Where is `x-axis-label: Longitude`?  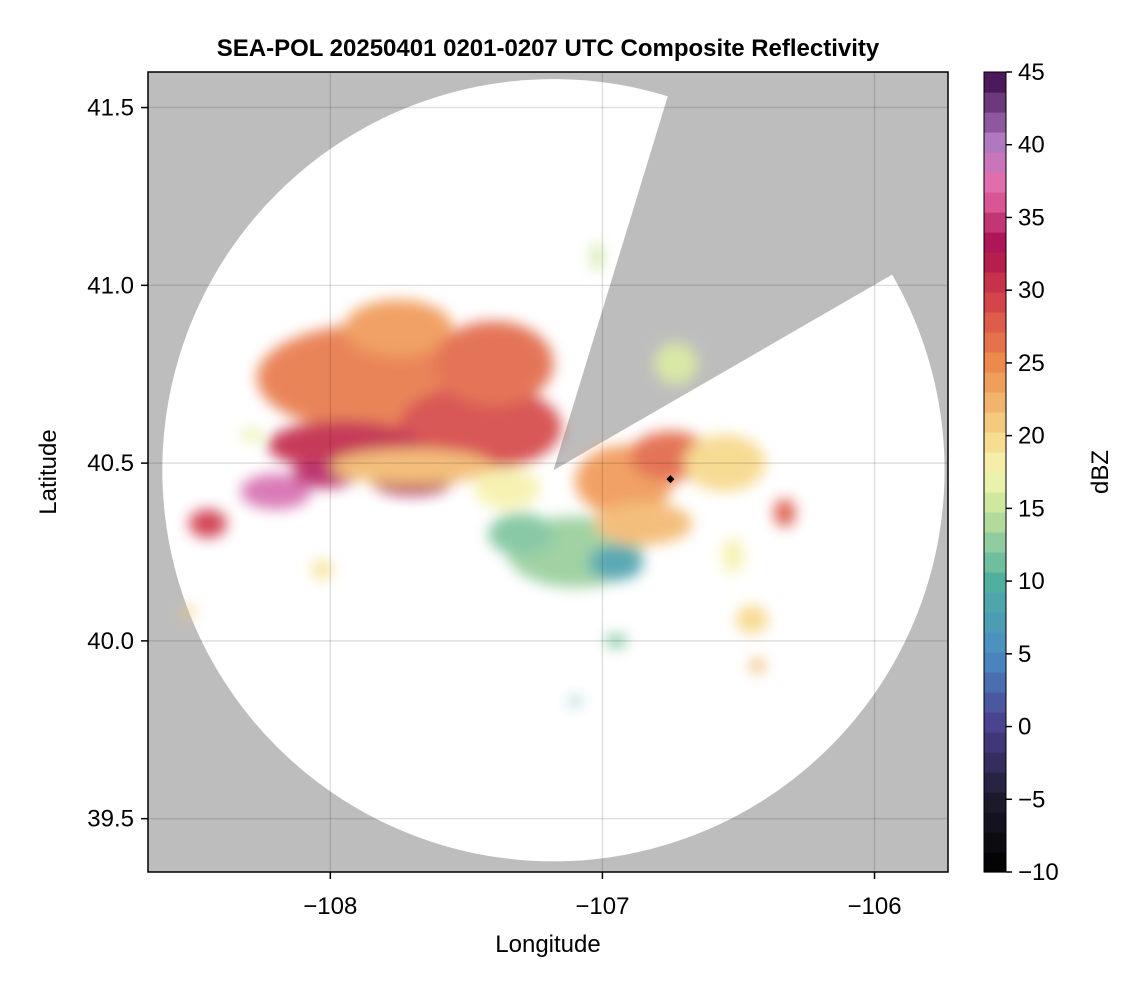
x-axis-label: Longitude is located at coordinates (547, 944).